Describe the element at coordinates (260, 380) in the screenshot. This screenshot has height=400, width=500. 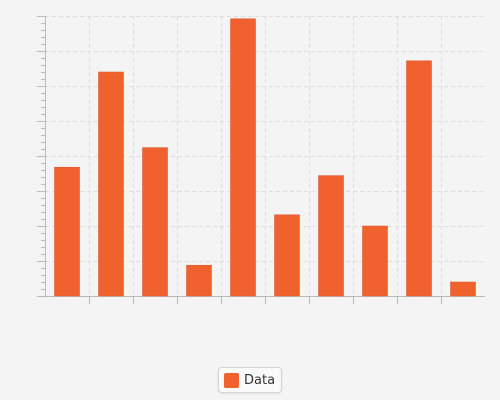
I see `legend-label: Data` at that location.